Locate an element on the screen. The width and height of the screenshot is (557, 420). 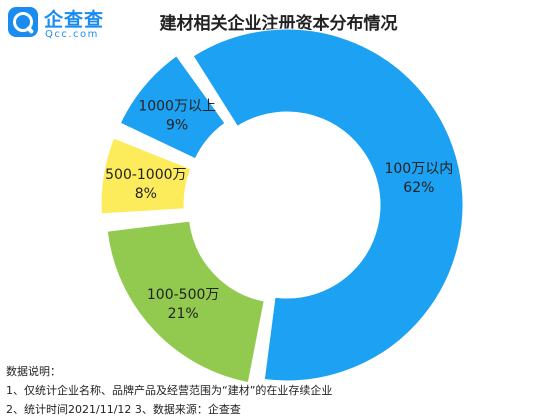
notes-line-1: 1、仅统计企业名称、品牌产品及经营范围为“建材”的在业存续企业 is located at coordinates (169, 390).